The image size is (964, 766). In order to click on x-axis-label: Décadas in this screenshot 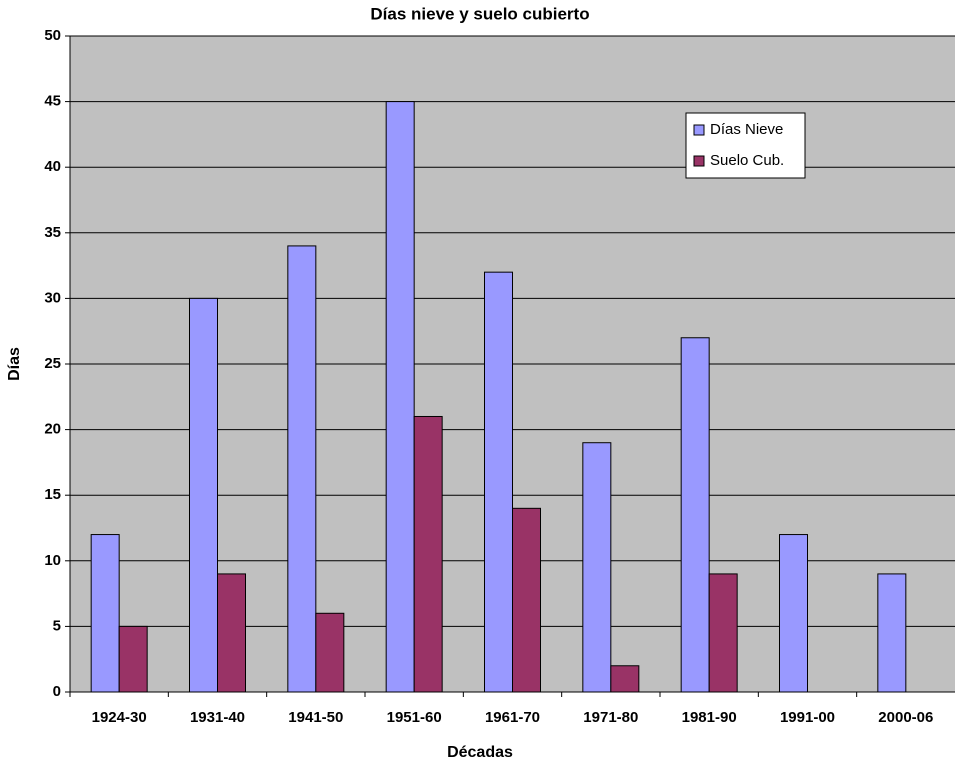, I will do `click(480, 752)`.